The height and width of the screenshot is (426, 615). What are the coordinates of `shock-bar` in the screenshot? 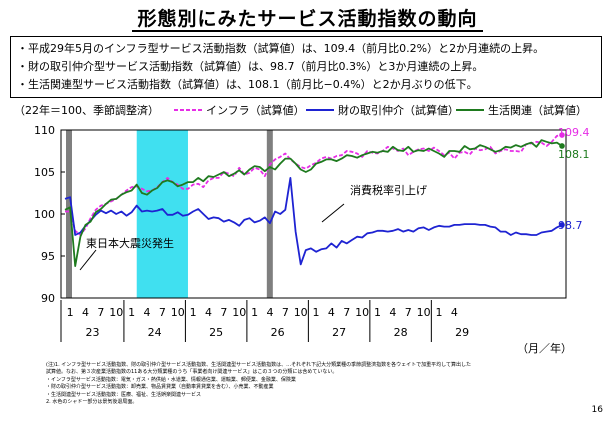 It's located at (69, 214).